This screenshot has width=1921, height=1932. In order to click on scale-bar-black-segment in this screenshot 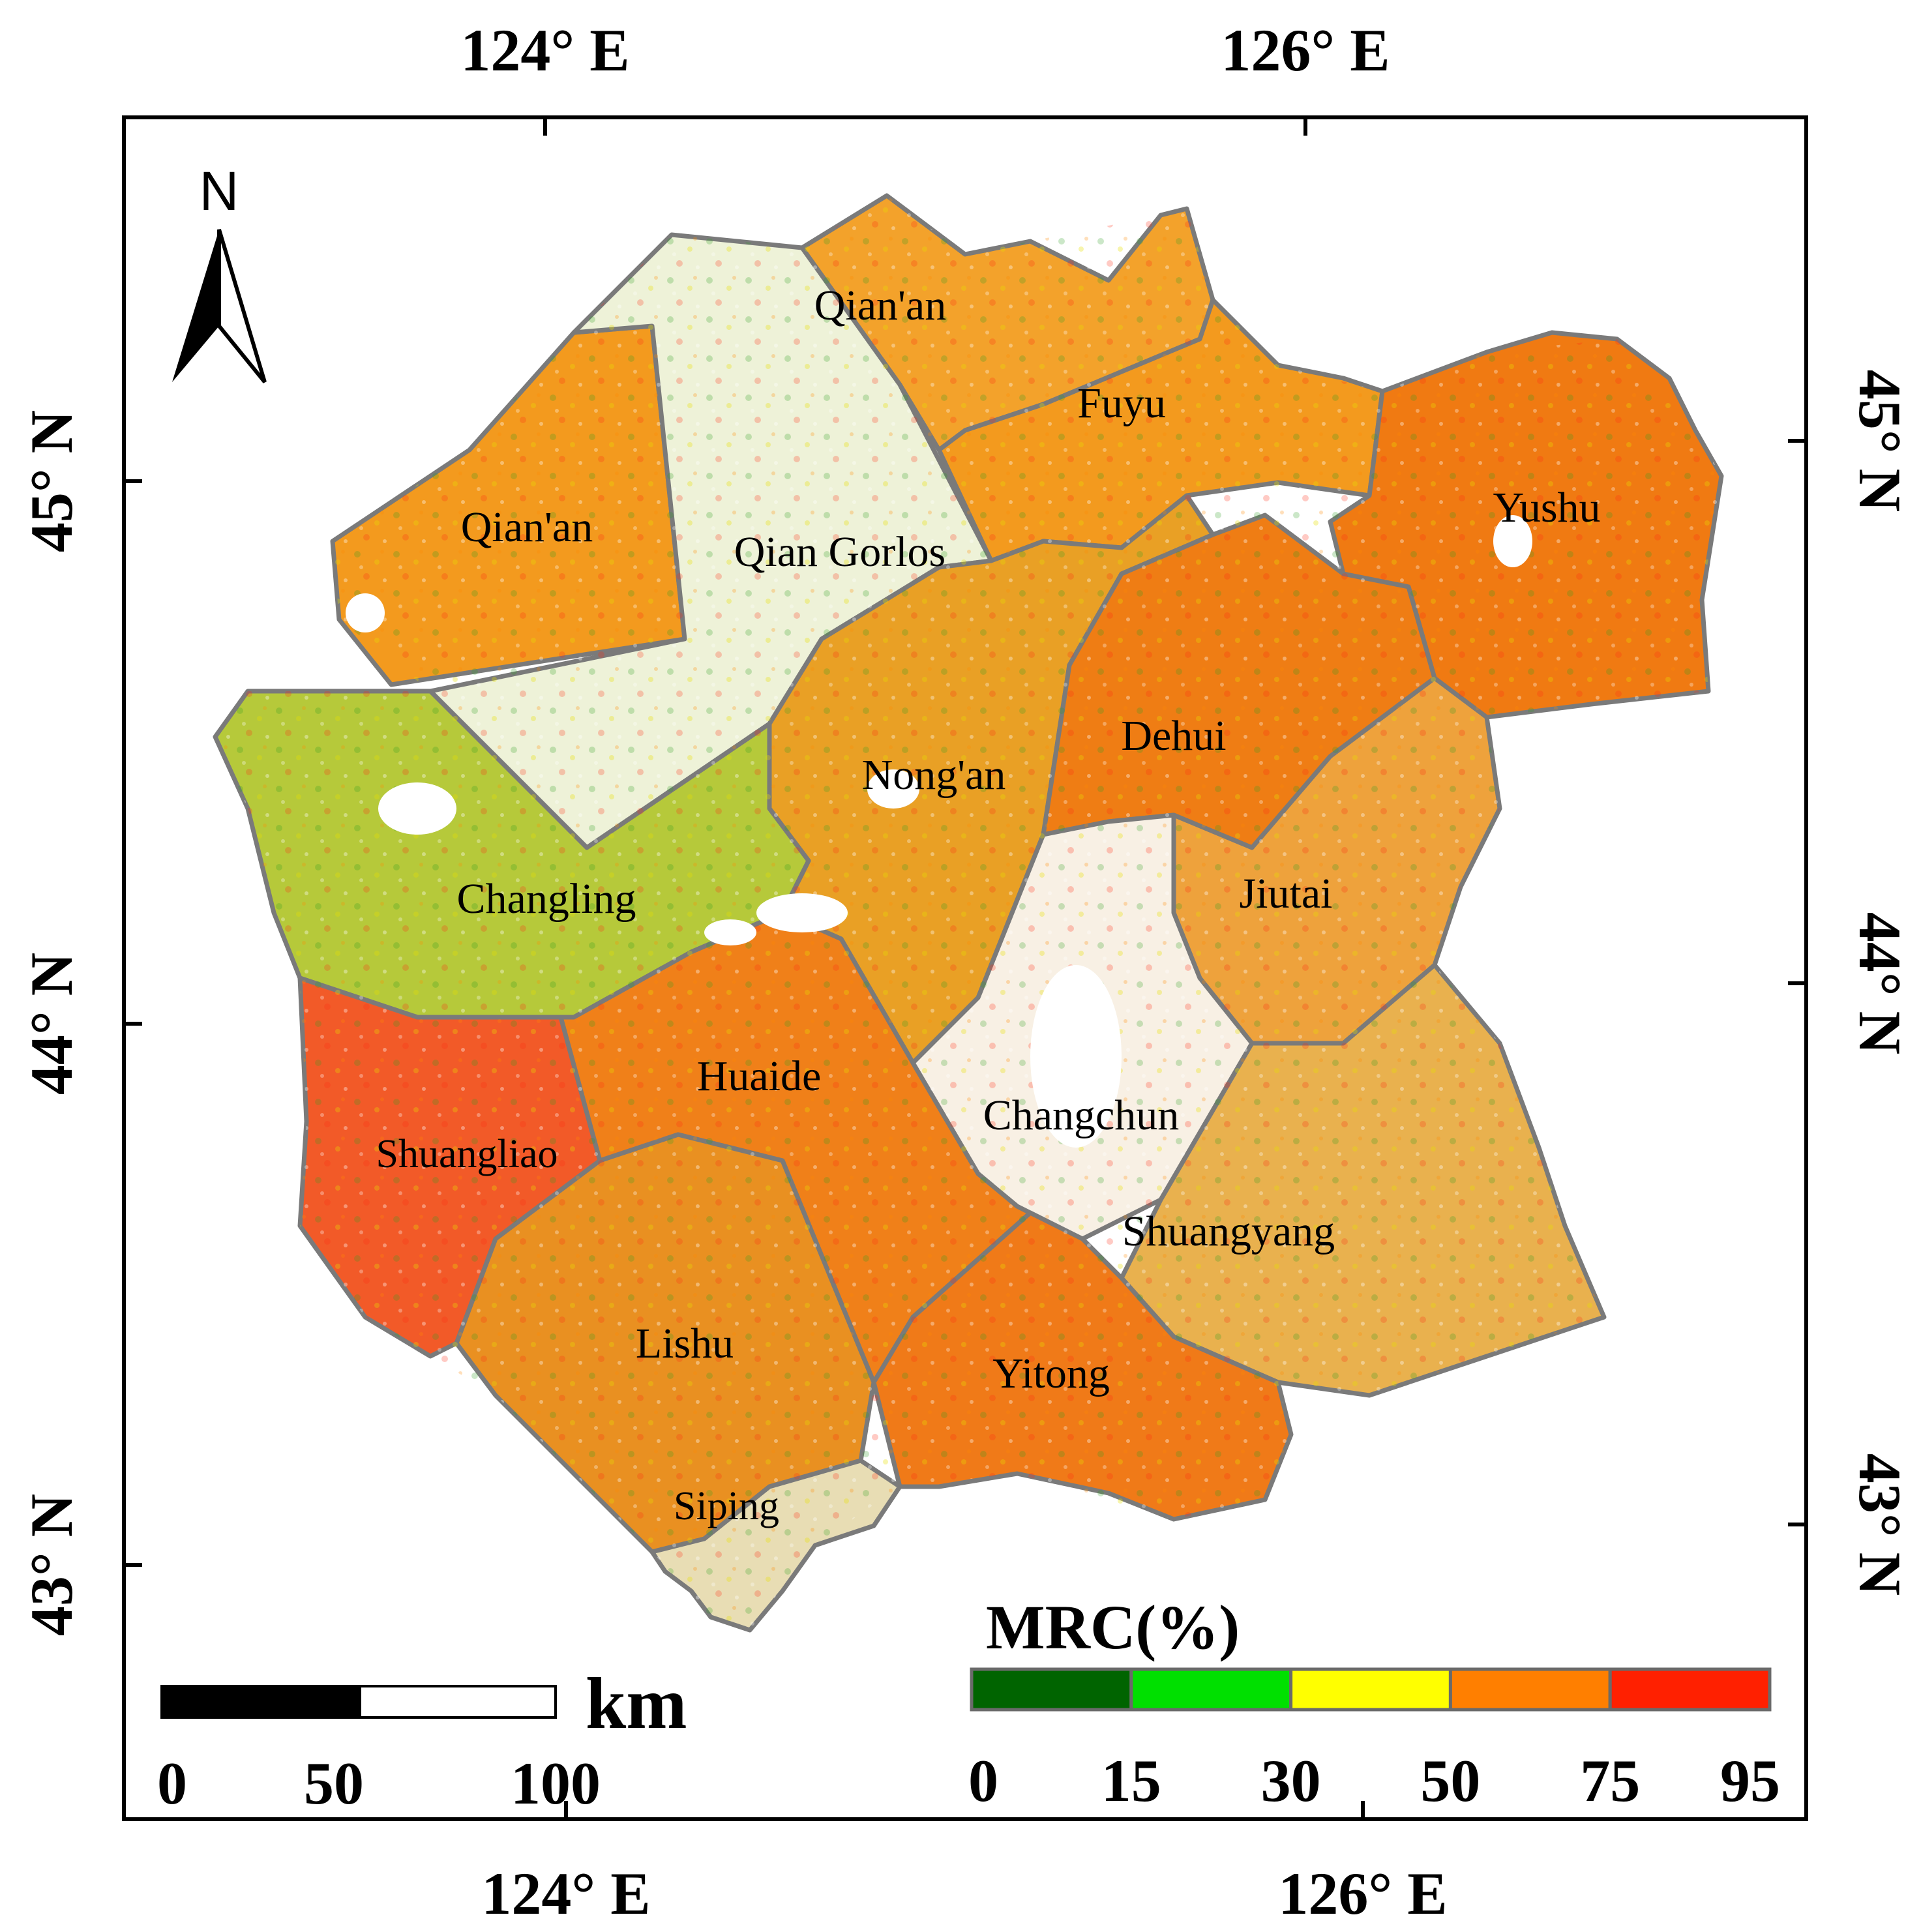, I will do `click(260, 1702)`.